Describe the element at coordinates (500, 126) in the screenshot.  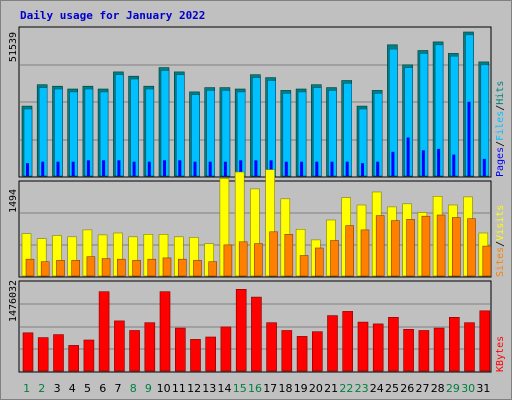
I see `legend-files: Files` at that location.